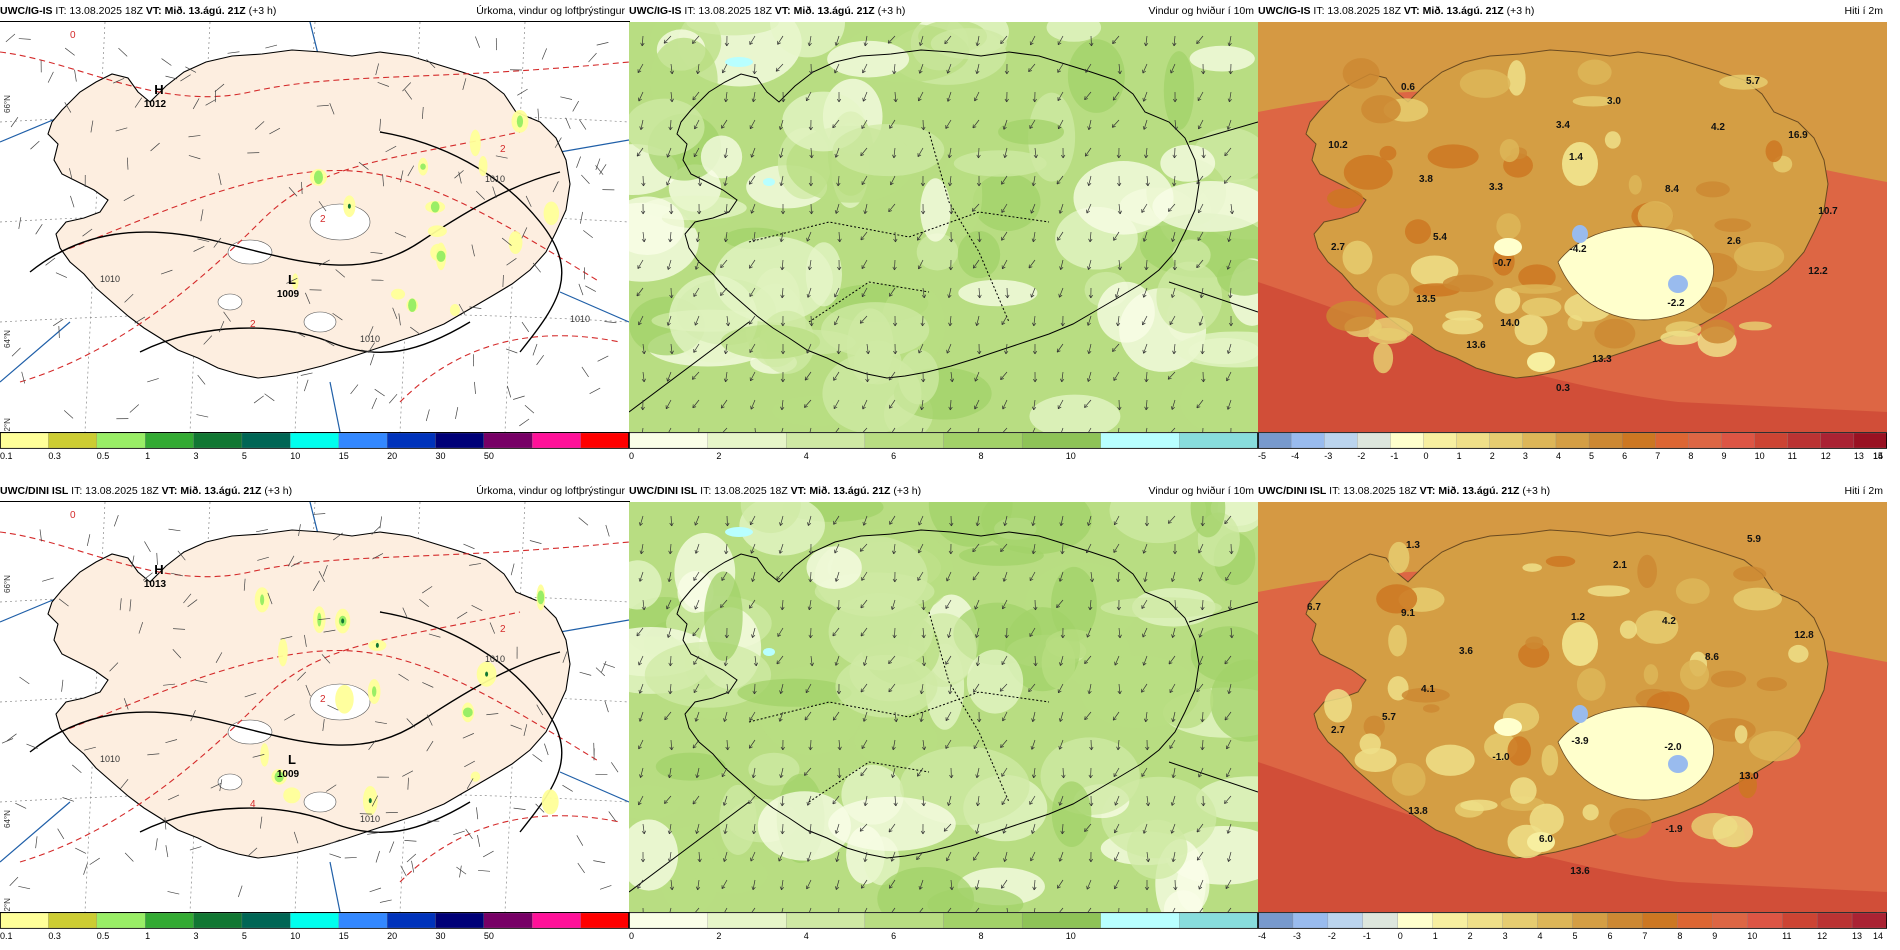 The height and width of the screenshot is (950, 1900). Describe the element at coordinates (148, 456) in the screenshot. I see `colorbar-tick-label: 1` at that location.